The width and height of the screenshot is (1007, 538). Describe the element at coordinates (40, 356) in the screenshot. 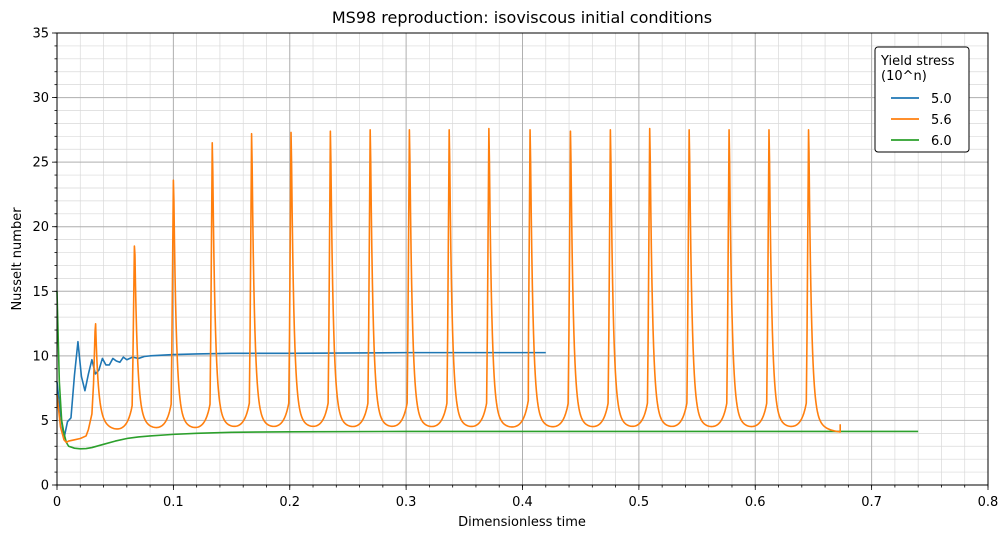

I see `y-tick-label: 10` at that location.